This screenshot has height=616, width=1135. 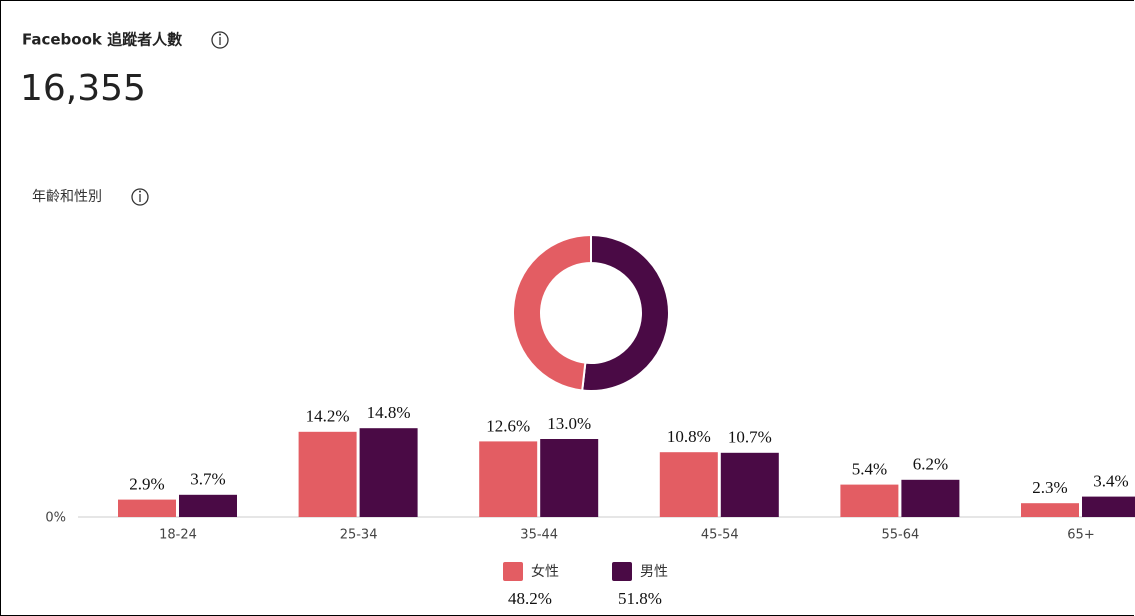 What do you see at coordinates (508, 425) in the screenshot?
I see `bar-label: 12.6%` at bounding box center [508, 425].